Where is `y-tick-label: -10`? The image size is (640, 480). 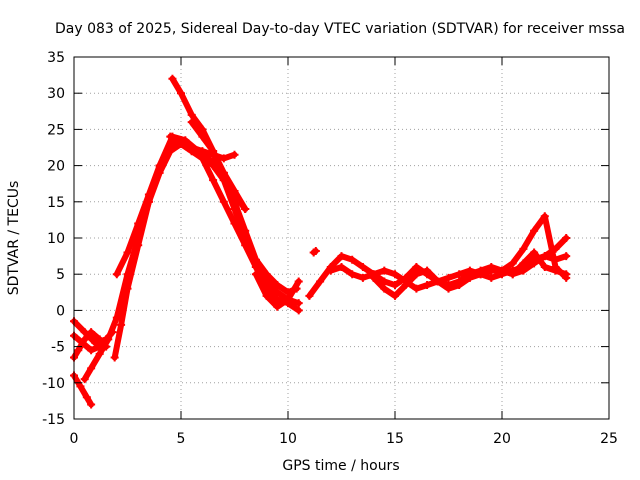 y-tick-label: -10 is located at coordinates (53, 384).